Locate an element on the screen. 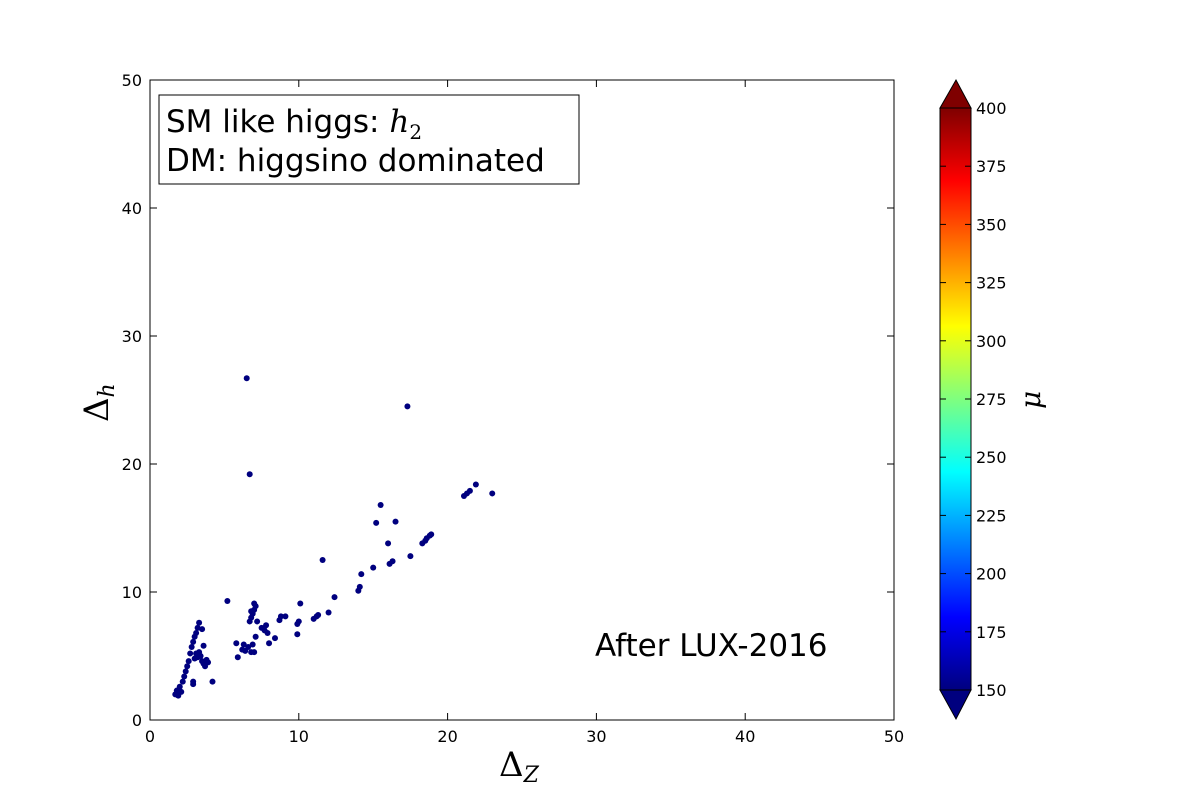 The width and height of the screenshot is (1200, 800). colorbar-extend-bottom is located at coordinates (955, 705).